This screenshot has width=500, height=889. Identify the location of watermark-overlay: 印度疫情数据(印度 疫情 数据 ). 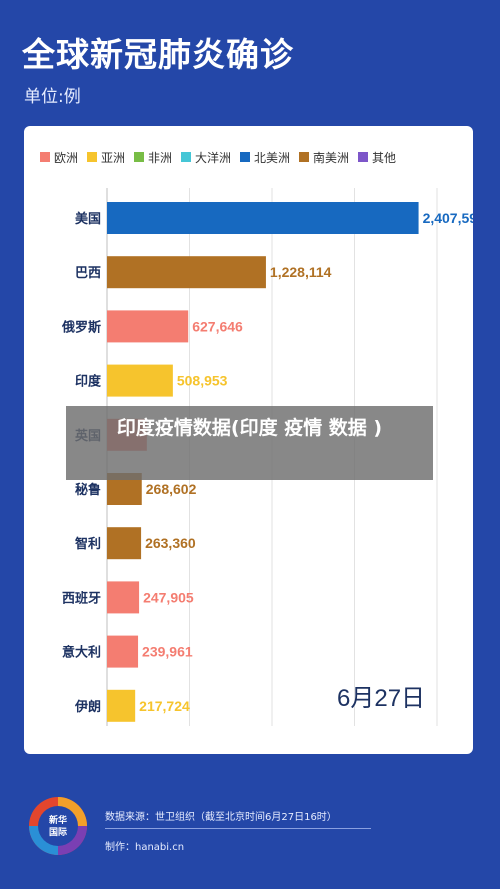
(249, 443).